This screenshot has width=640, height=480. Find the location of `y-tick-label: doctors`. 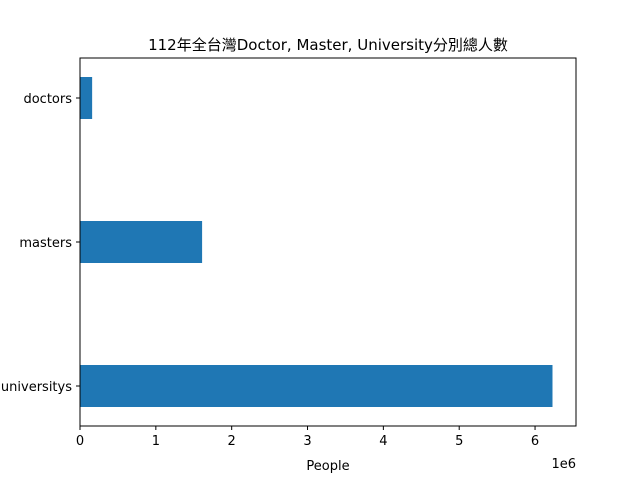

y-tick-label: doctors is located at coordinates (47, 99).